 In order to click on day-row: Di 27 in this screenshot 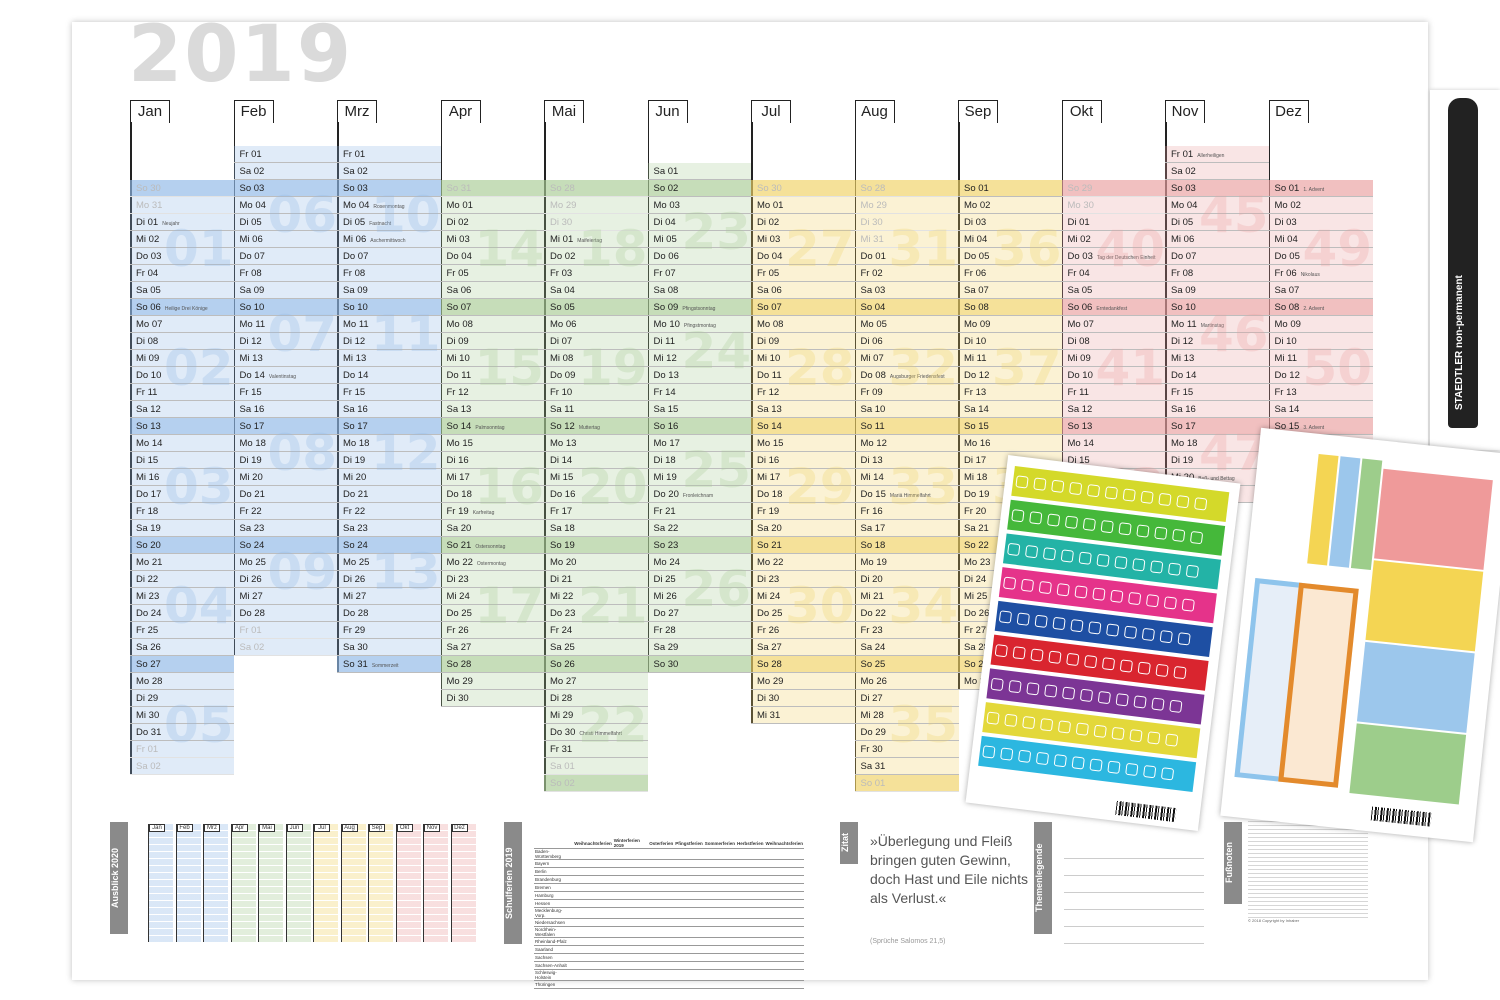, I will do `click(906, 698)`.